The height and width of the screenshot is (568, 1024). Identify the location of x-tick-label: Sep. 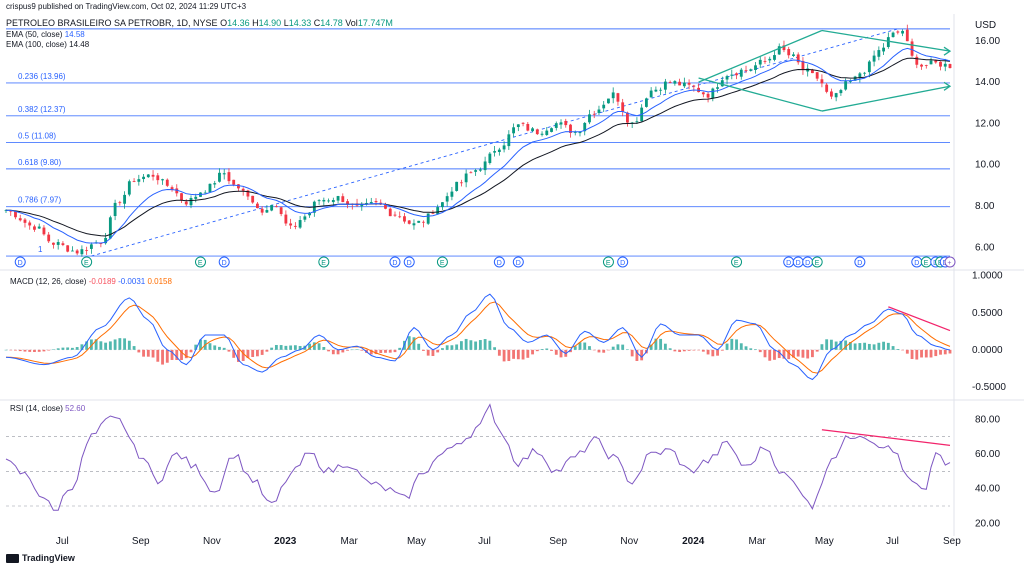
(141, 541).